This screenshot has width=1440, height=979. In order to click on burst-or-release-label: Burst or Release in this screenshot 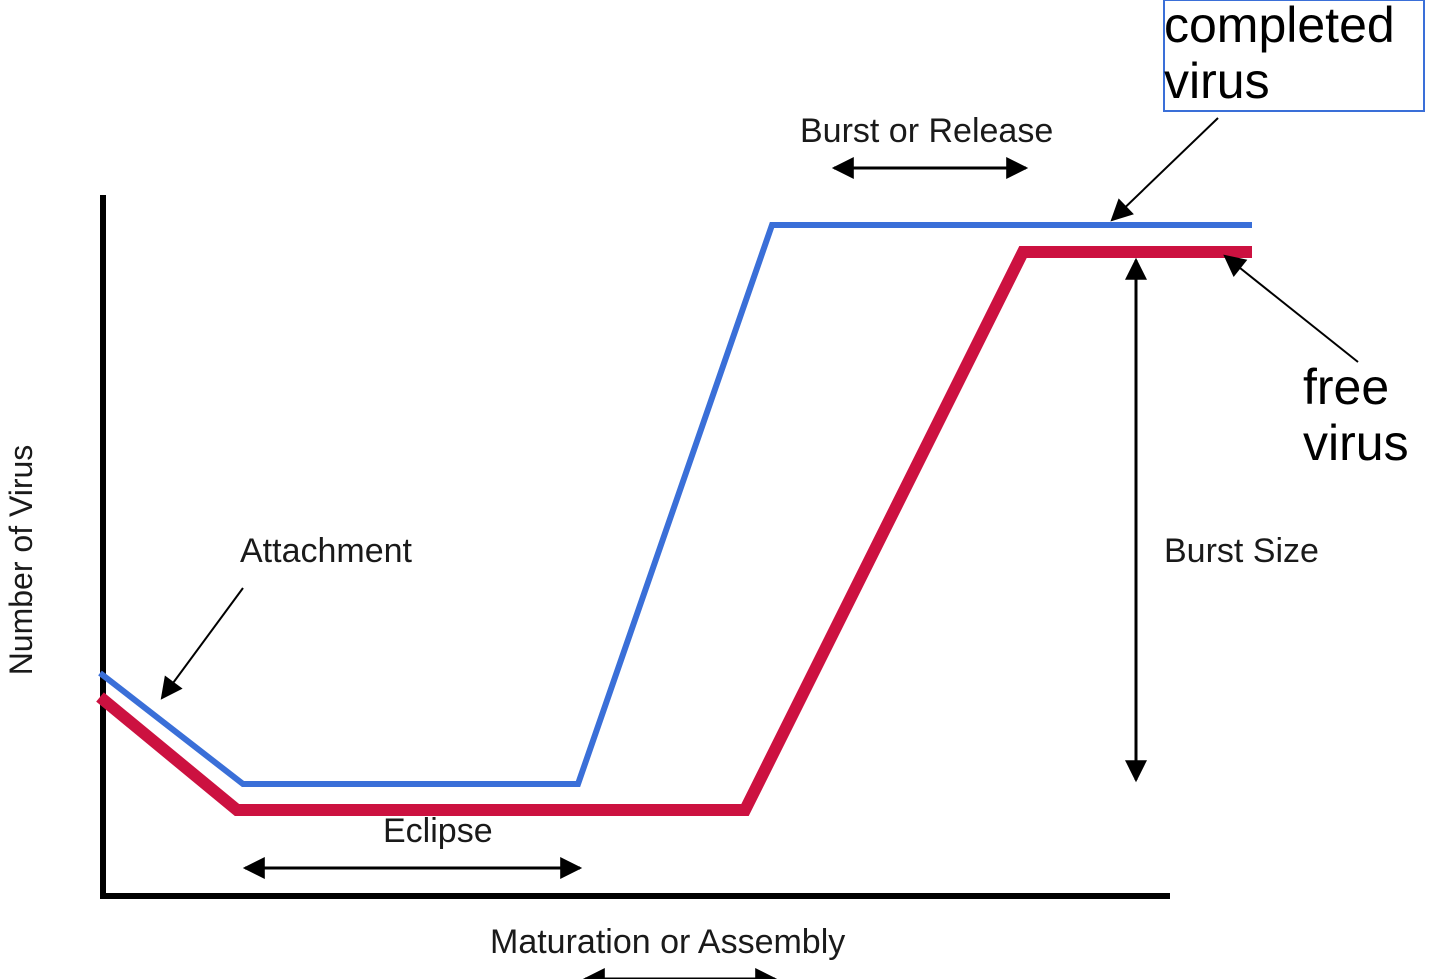, I will do `click(926, 131)`.